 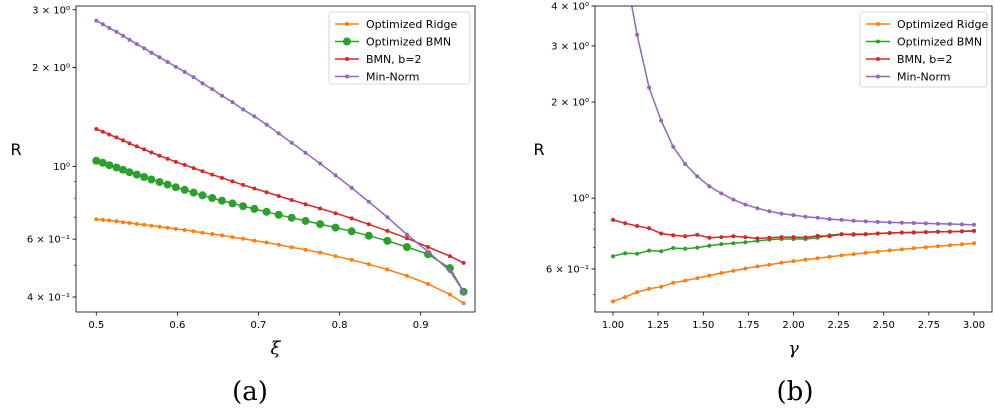 What do you see at coordinates (411, 24) in the screenshot?
I see `legend-label: Optimized Ridge` at bounding box center [411, 24].